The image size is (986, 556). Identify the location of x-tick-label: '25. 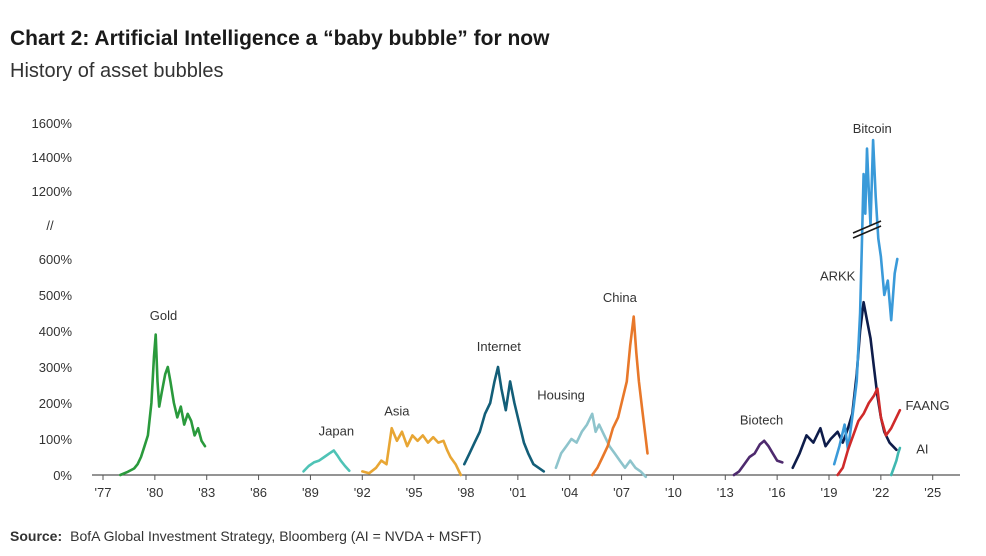
(932, 492).